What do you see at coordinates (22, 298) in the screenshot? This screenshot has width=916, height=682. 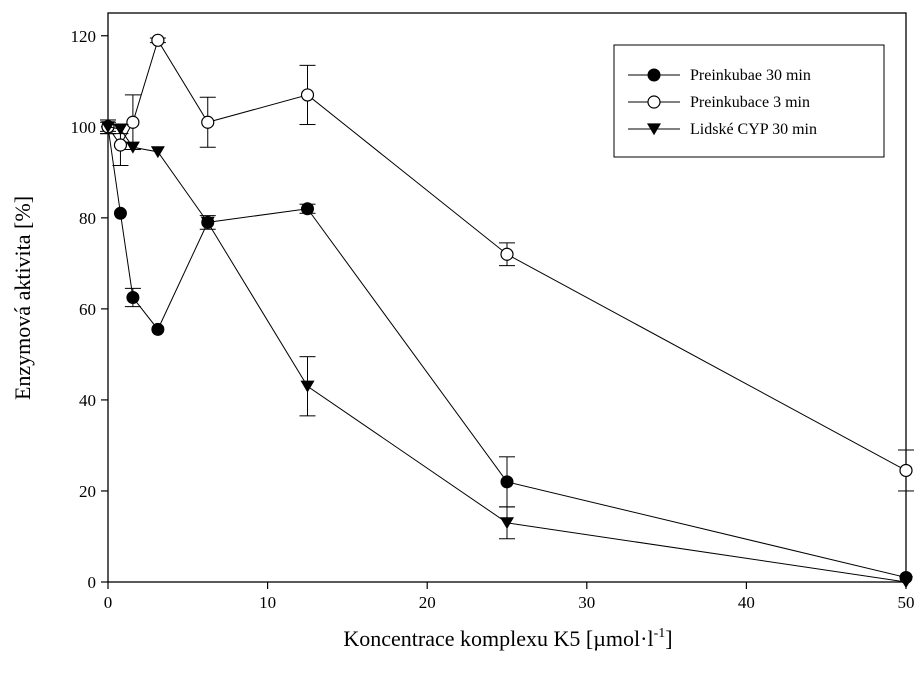 I see `y-axis-title: Enzymová aktivita [%]` at bounding box center [22, 298].